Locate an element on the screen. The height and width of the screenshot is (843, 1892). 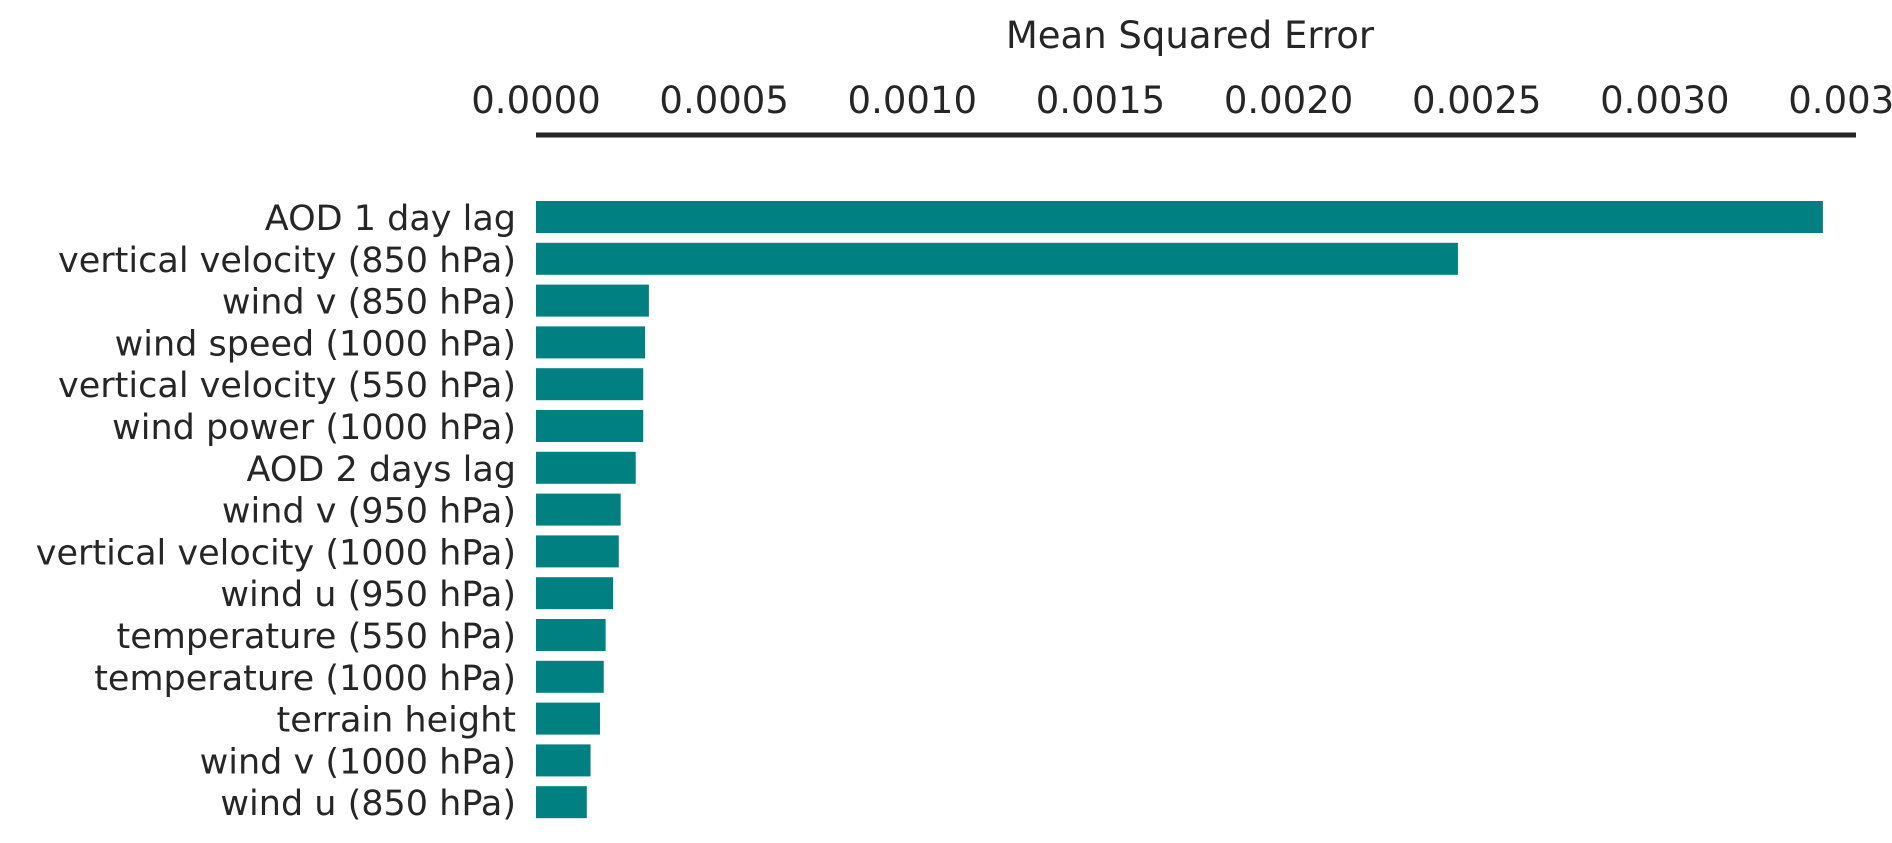
category-label: AOD 1 day lag is located at coordinates (390, 219).